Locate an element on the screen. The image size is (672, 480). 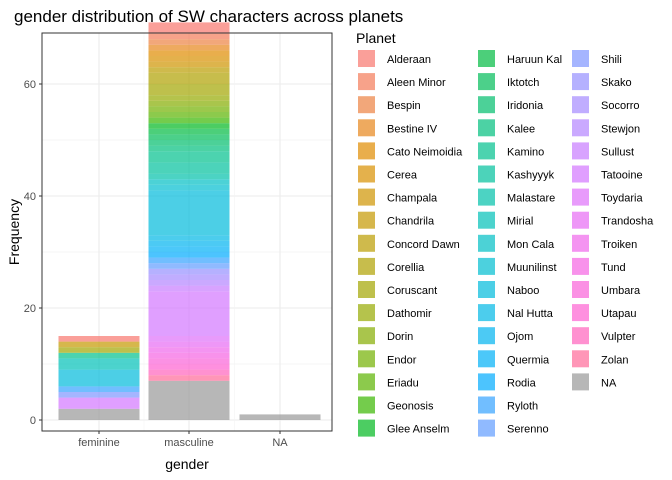
legend-label: Corellia is located at coordinates (406, 268).